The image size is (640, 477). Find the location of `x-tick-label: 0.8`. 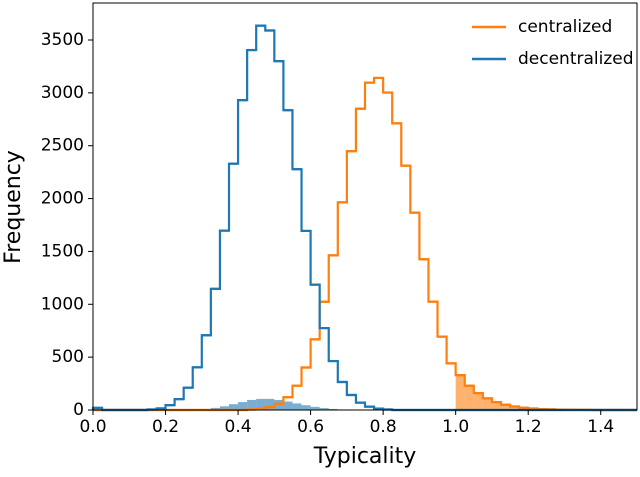

x-tick-label: 0.8 is located at coordinates (383, 427).